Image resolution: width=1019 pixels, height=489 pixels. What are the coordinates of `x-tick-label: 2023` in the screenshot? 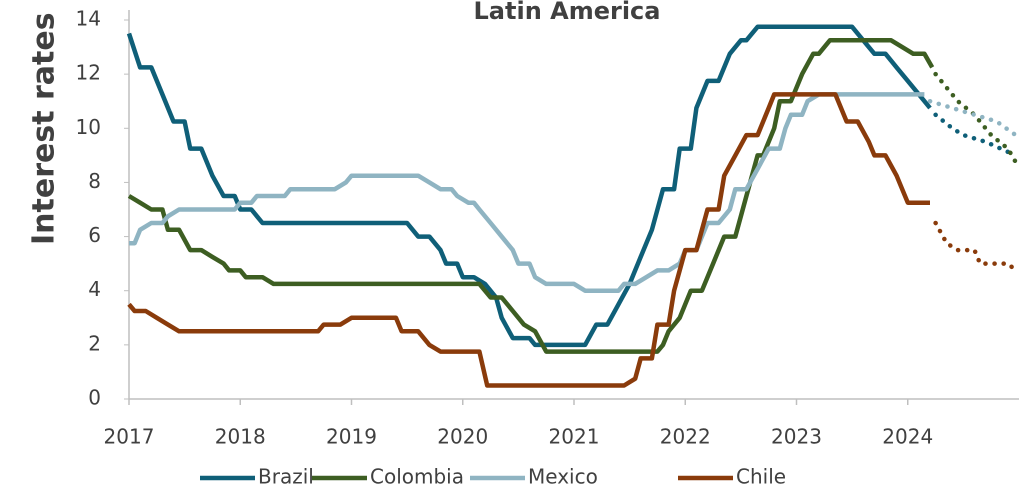 It's located at (796, 437).